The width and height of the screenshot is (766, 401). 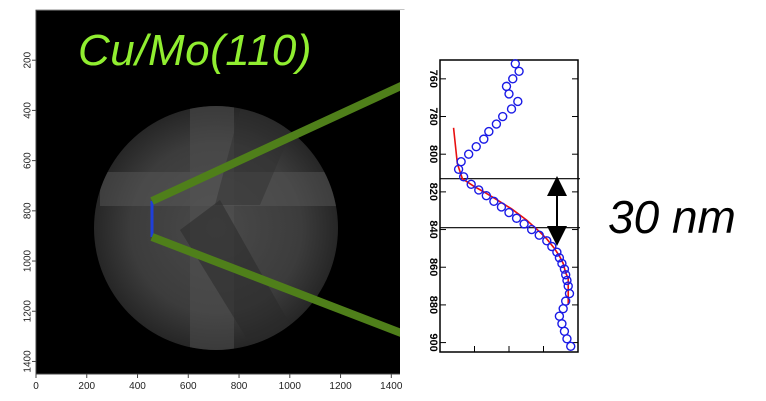 What do you see at coordinates (433, 79) in the screenshot?
I see `profile-y-tick-label: 760` at bounding box center [433, 79].